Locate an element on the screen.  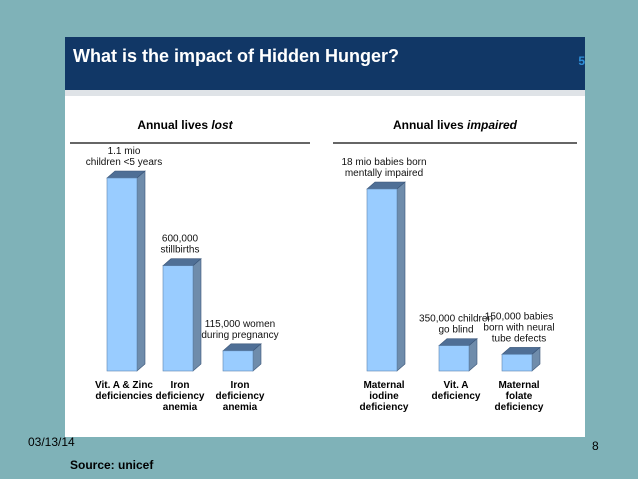
data-label: 1.1 mio is located at coordinates (124, 151).